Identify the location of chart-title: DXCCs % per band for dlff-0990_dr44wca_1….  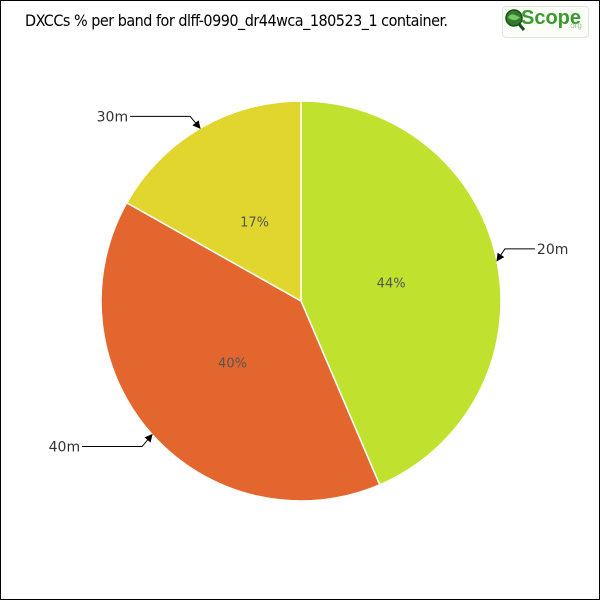
(236, 20).